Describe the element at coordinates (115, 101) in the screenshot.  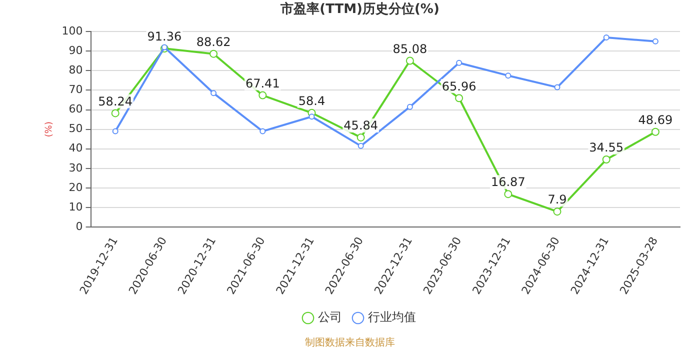
I see `data-label: 58.24` at that location.